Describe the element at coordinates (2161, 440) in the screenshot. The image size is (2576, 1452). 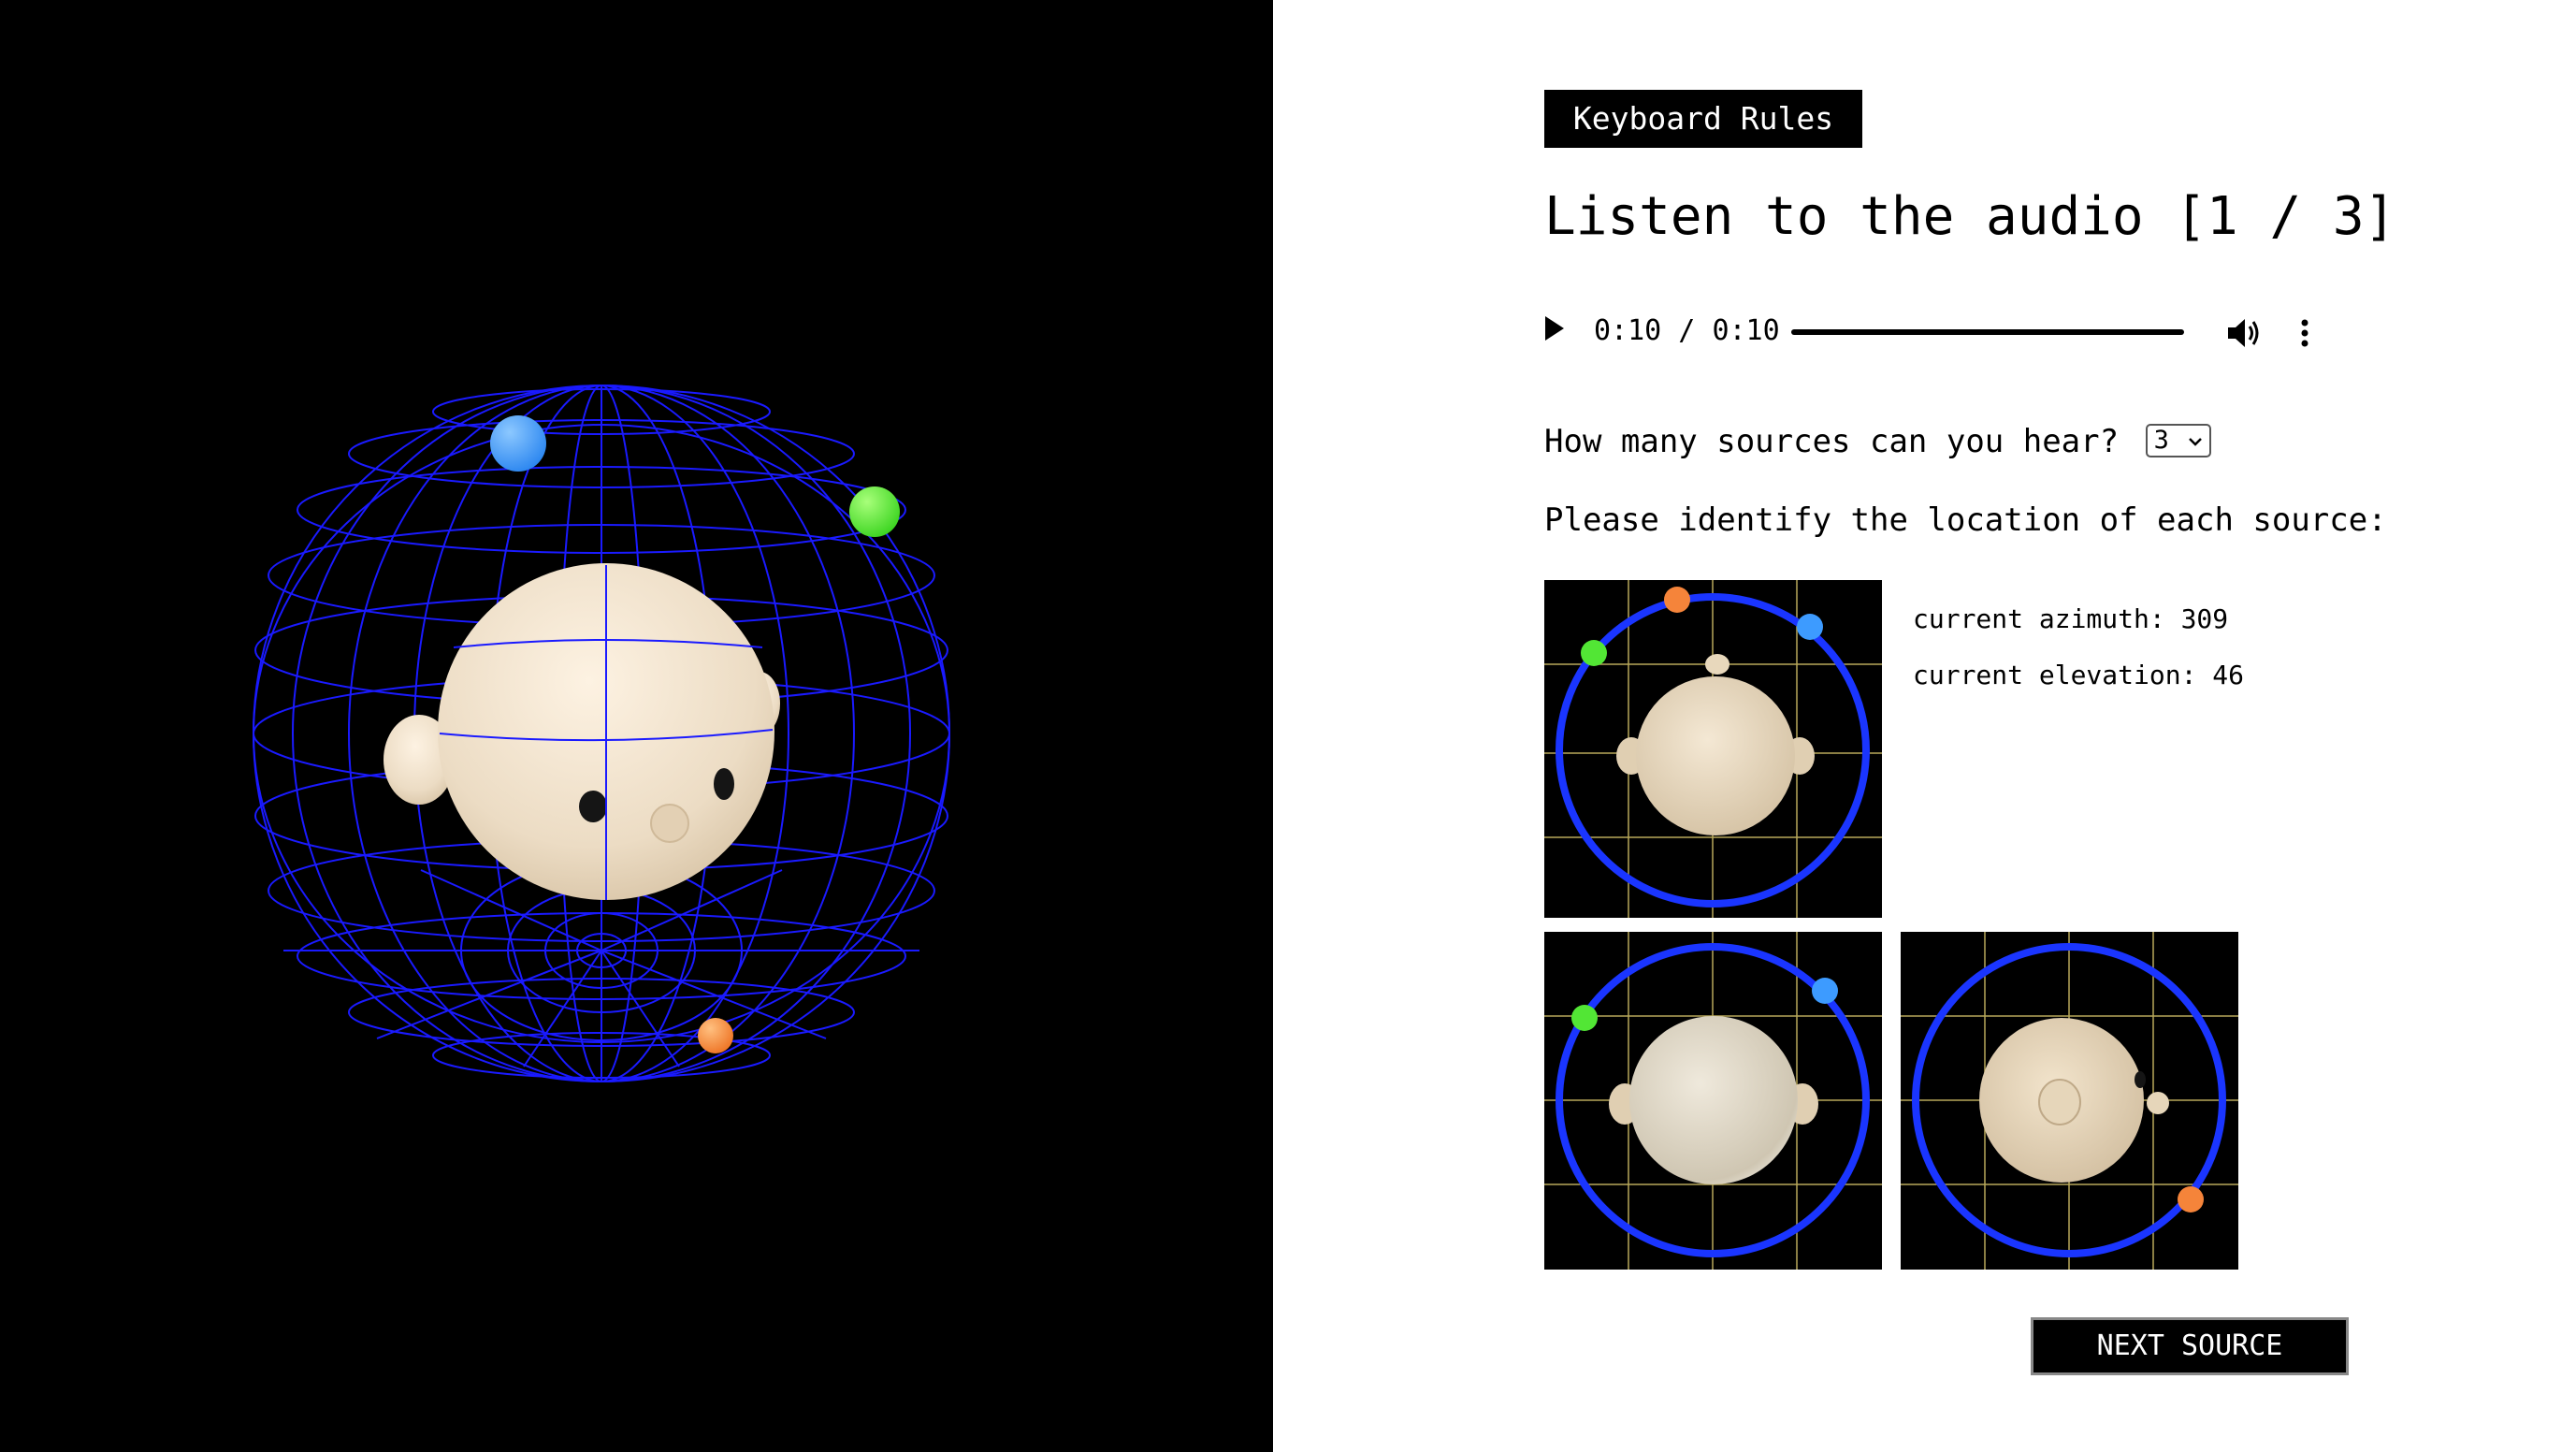
I see `sources-count-value: 3` at that location.